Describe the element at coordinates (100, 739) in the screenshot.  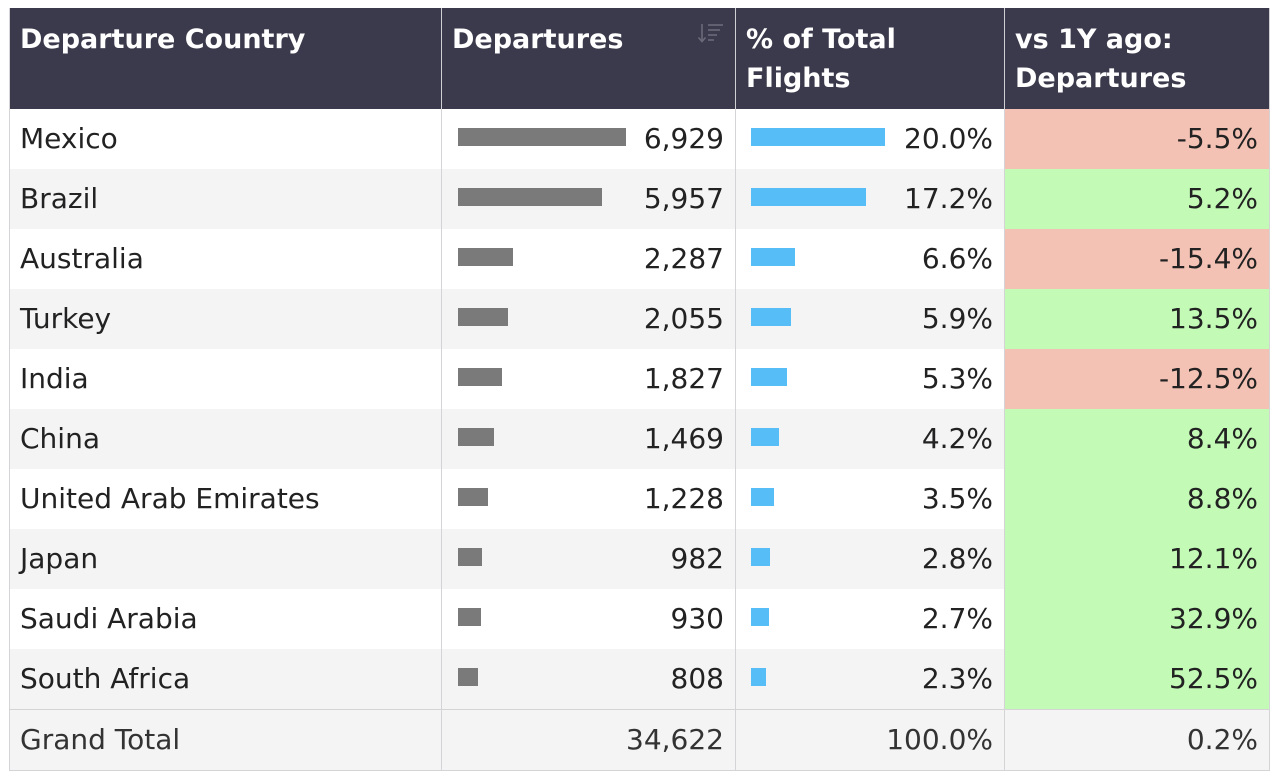
I see `grand-total-label: Grand Total` at that location.